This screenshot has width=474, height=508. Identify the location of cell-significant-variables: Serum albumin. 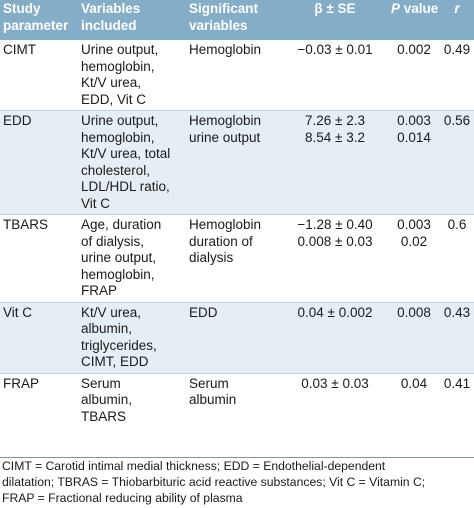
(234, 399).